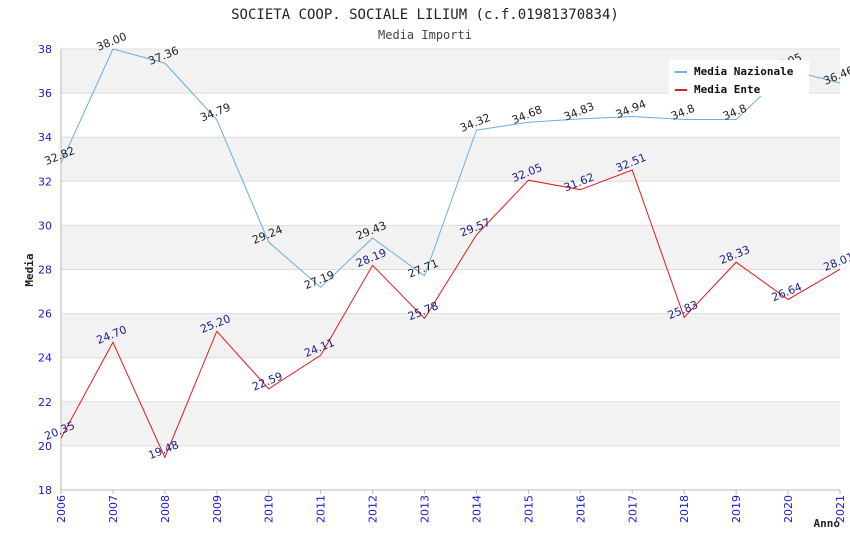  What do you see at coordinates (632, 509) in the screenshot?
I see `x-tick-label: 2017` at bounding box center [632, 509].